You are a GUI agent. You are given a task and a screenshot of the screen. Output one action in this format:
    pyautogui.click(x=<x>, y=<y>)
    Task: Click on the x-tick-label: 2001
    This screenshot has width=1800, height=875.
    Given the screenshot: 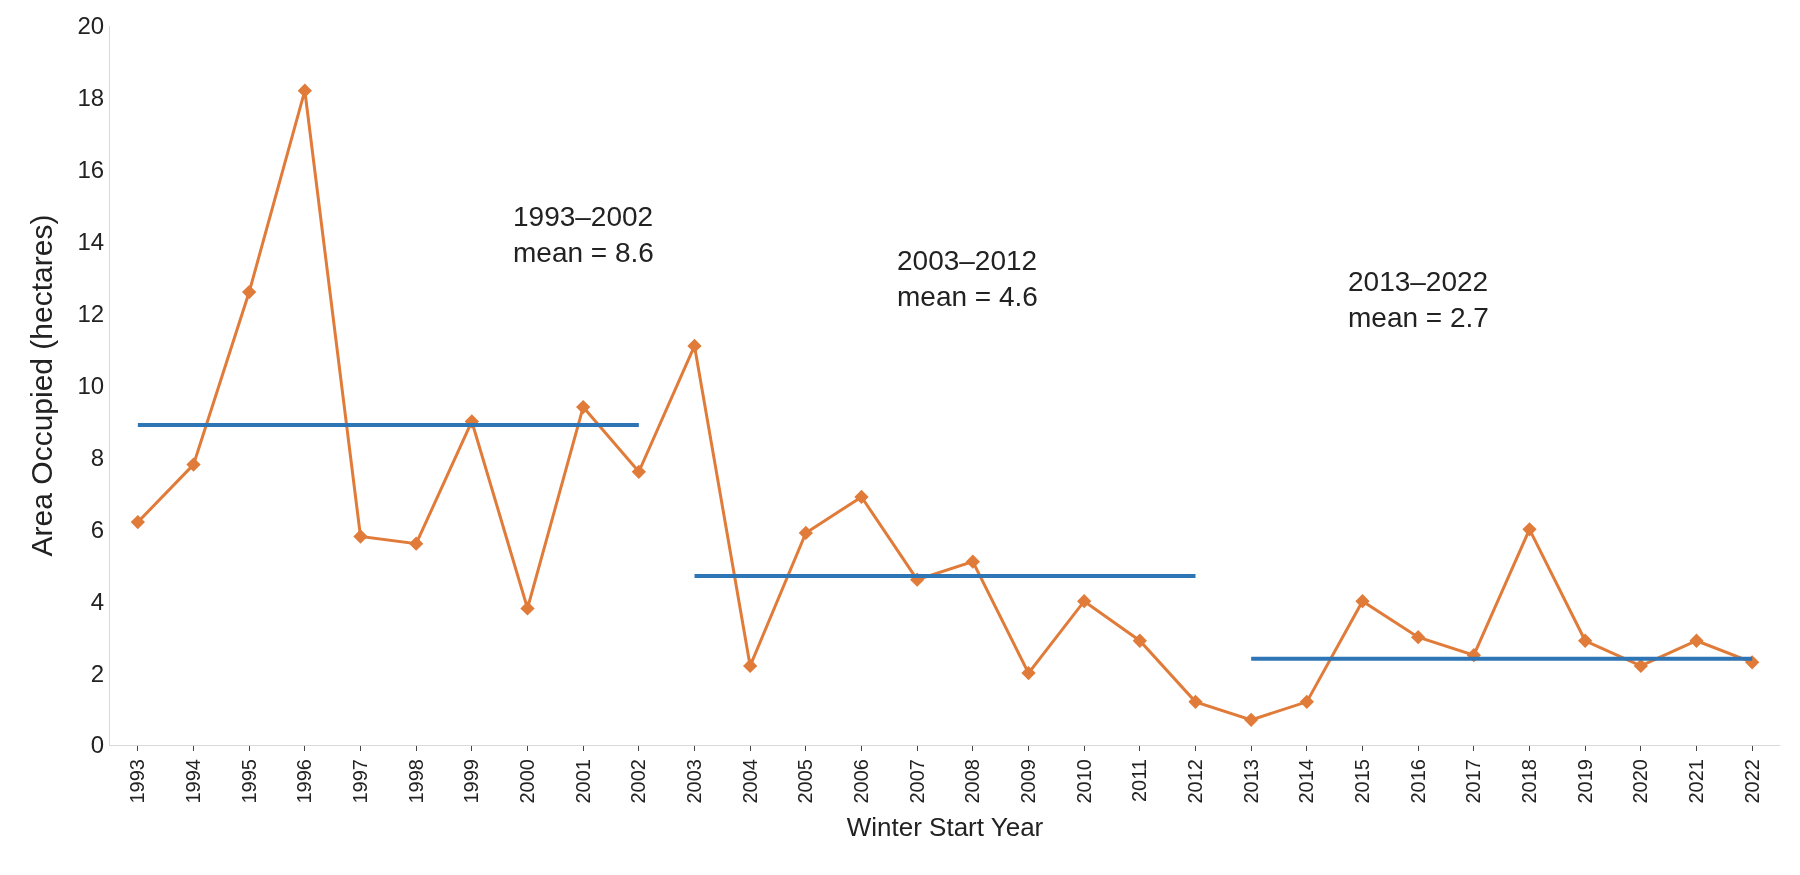 What is the action you would take?
    pyautogui.click(x=582, y=781)
    